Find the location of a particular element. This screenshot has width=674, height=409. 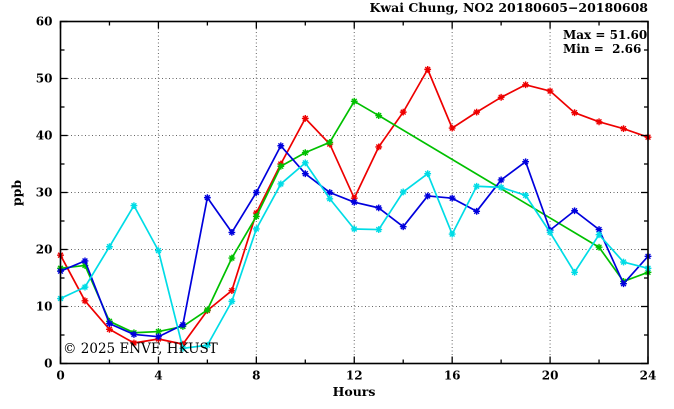

y-tick-label: 30 is located at coordinates (44, 193).